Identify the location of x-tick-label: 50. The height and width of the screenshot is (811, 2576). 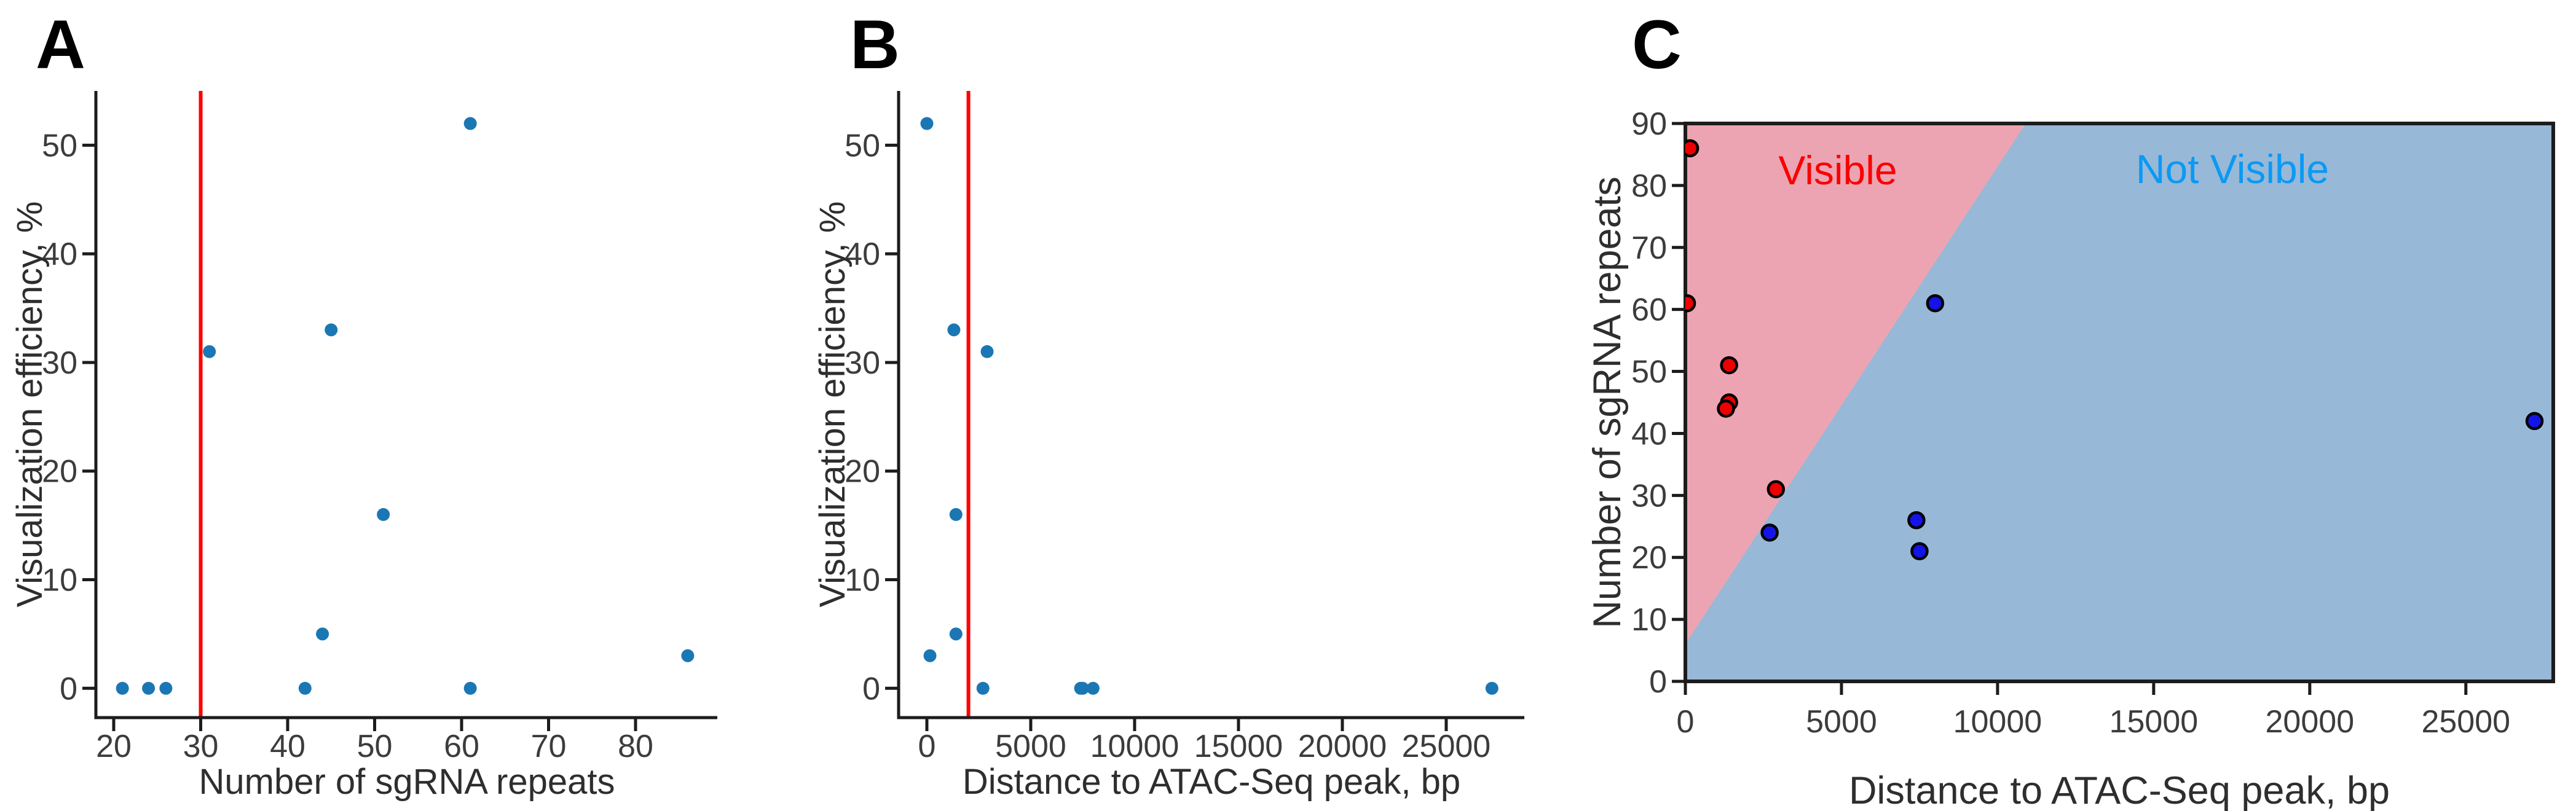
(375, 746).